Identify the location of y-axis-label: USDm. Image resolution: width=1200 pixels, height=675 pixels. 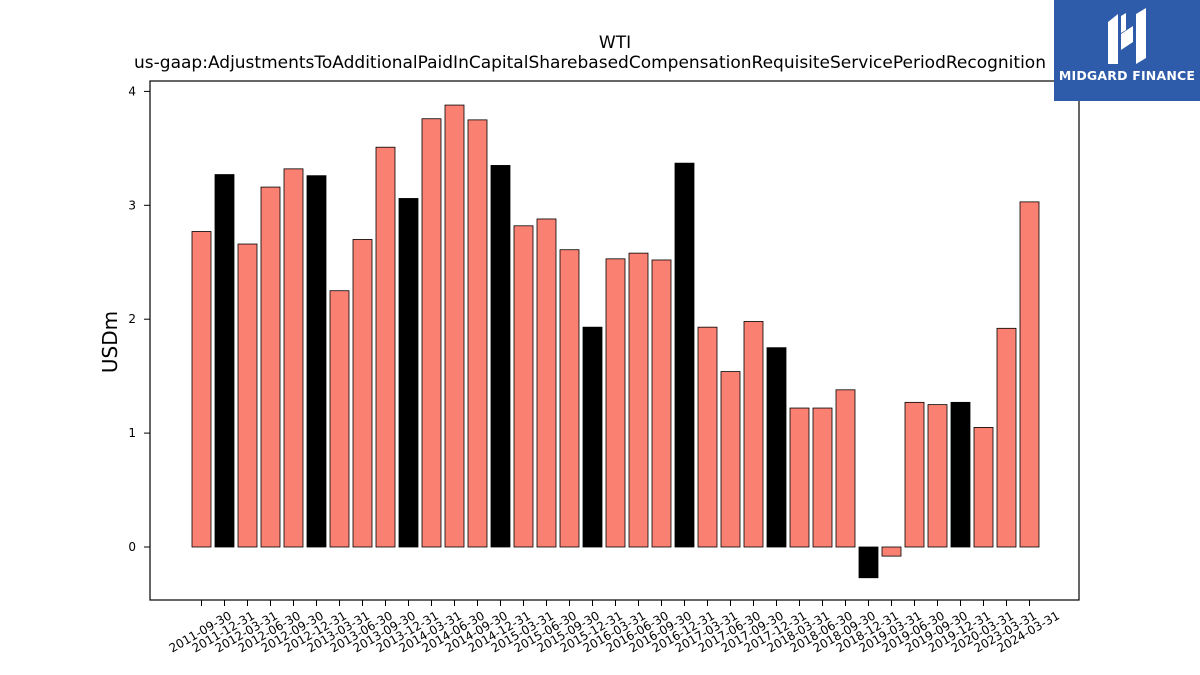
(110, 342).